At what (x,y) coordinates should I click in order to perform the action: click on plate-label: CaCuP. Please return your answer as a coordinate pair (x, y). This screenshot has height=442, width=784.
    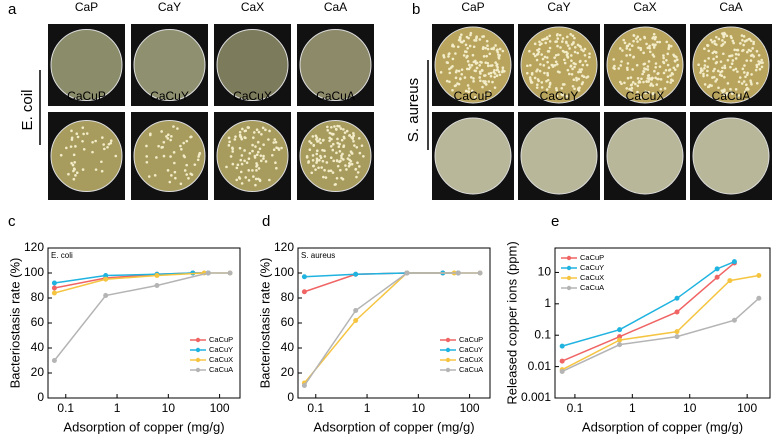
    Looking at the image, I should click on (86, 96).